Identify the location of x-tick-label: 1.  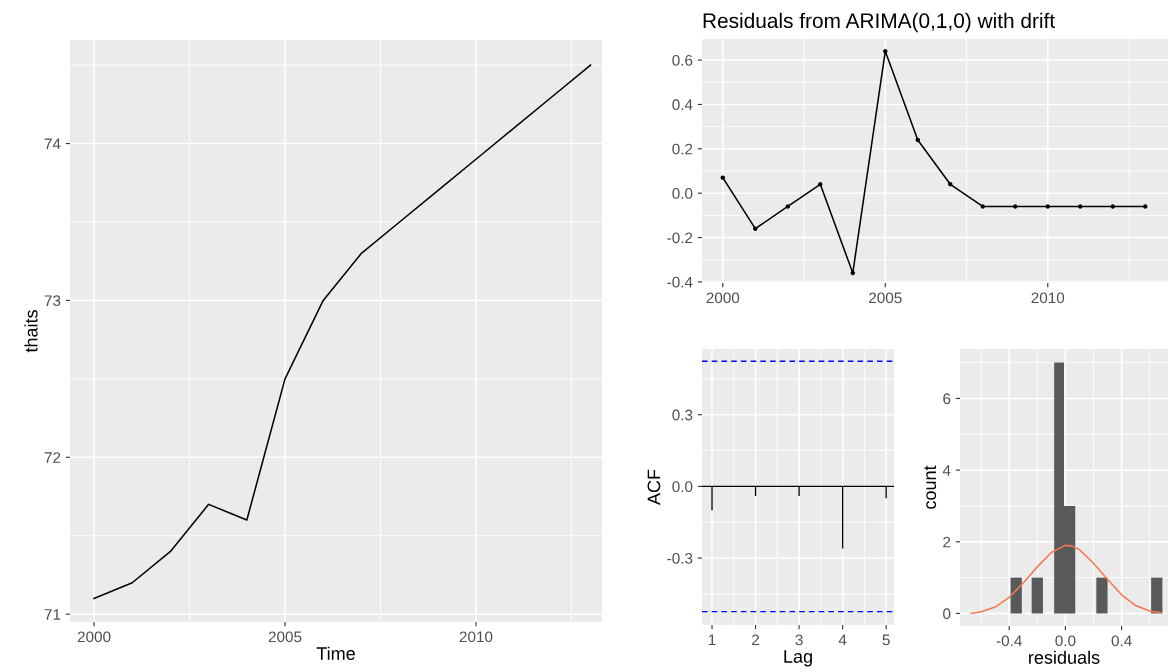
(712, 640).